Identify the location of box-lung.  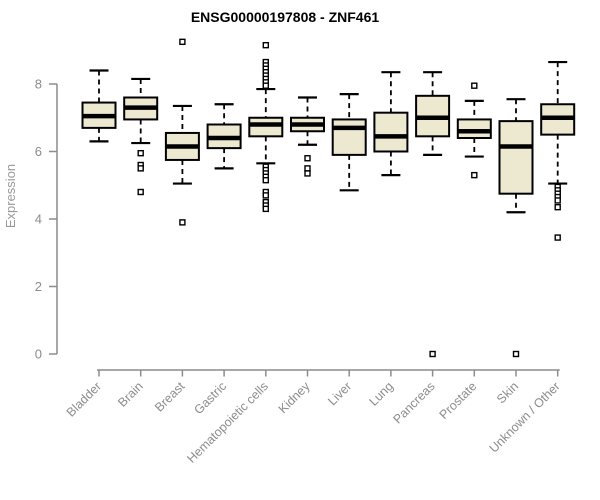
(391, 124).